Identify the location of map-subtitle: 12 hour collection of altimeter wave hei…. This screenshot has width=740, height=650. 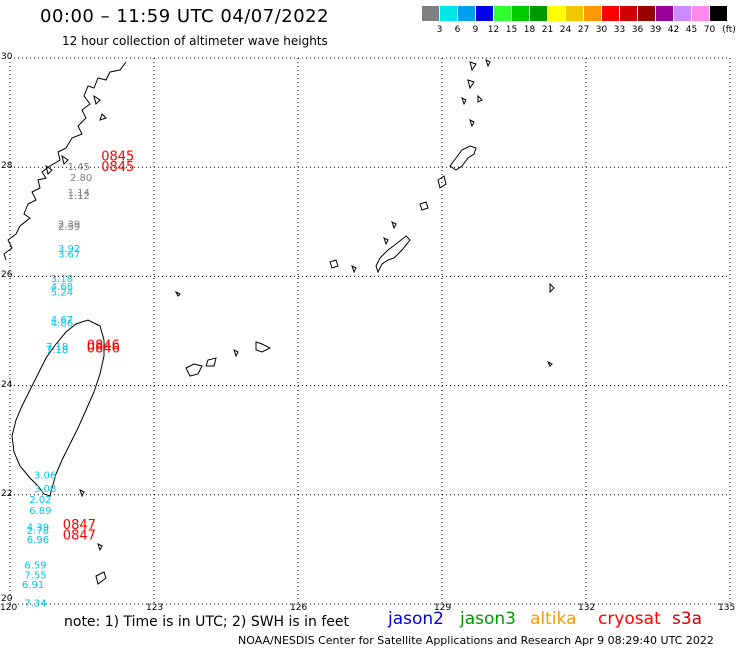
(195, 41).